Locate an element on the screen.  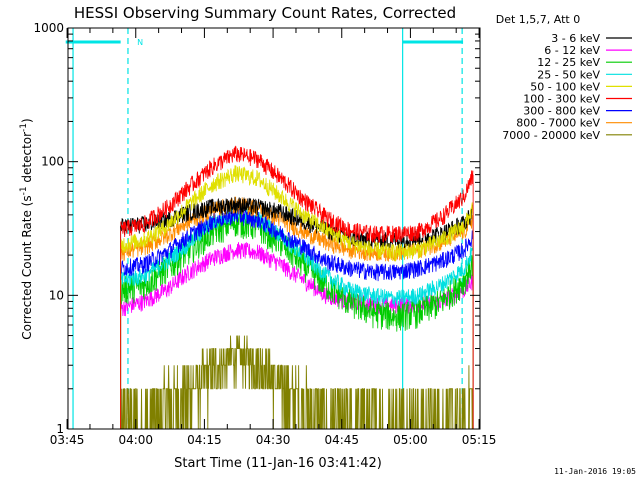
x-tick-label: 05:00 is located at coordinates (410, 440).